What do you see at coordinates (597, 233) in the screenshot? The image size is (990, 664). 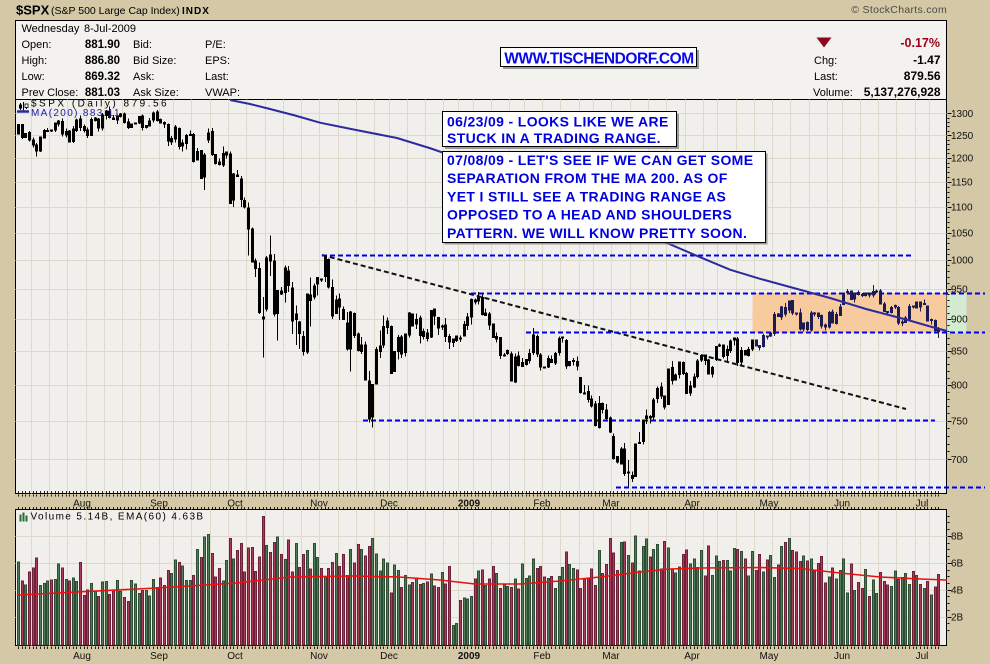 I see `svg-text:PATTERN. WE WILL KNOW PRETTY S: PATTERN. WE WILL KNOW PRETTY SOON.` at bounding box center [597, 233].